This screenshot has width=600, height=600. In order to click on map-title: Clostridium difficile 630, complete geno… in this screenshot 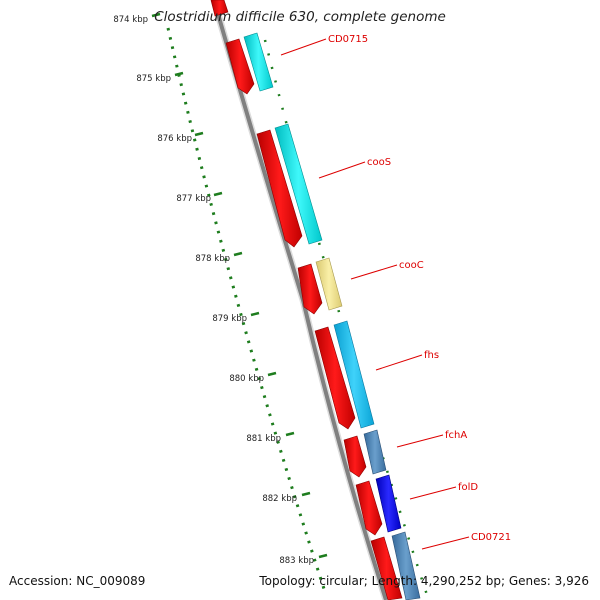, I will do `click(300, 17)`.